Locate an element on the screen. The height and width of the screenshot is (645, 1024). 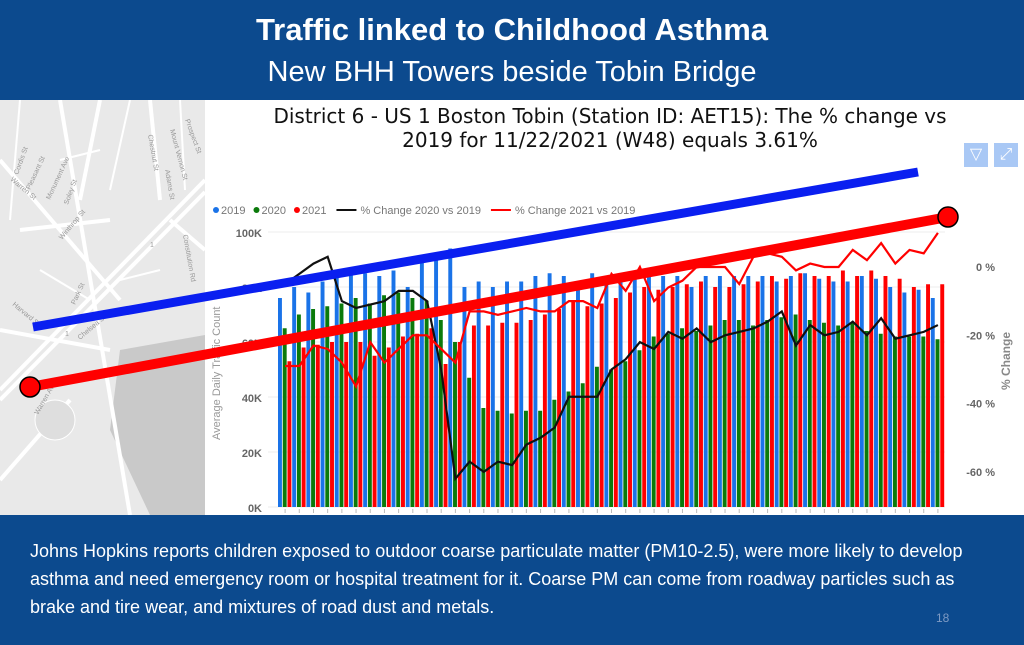
filter-icon: ▽ is located at coordinates (976, 155).